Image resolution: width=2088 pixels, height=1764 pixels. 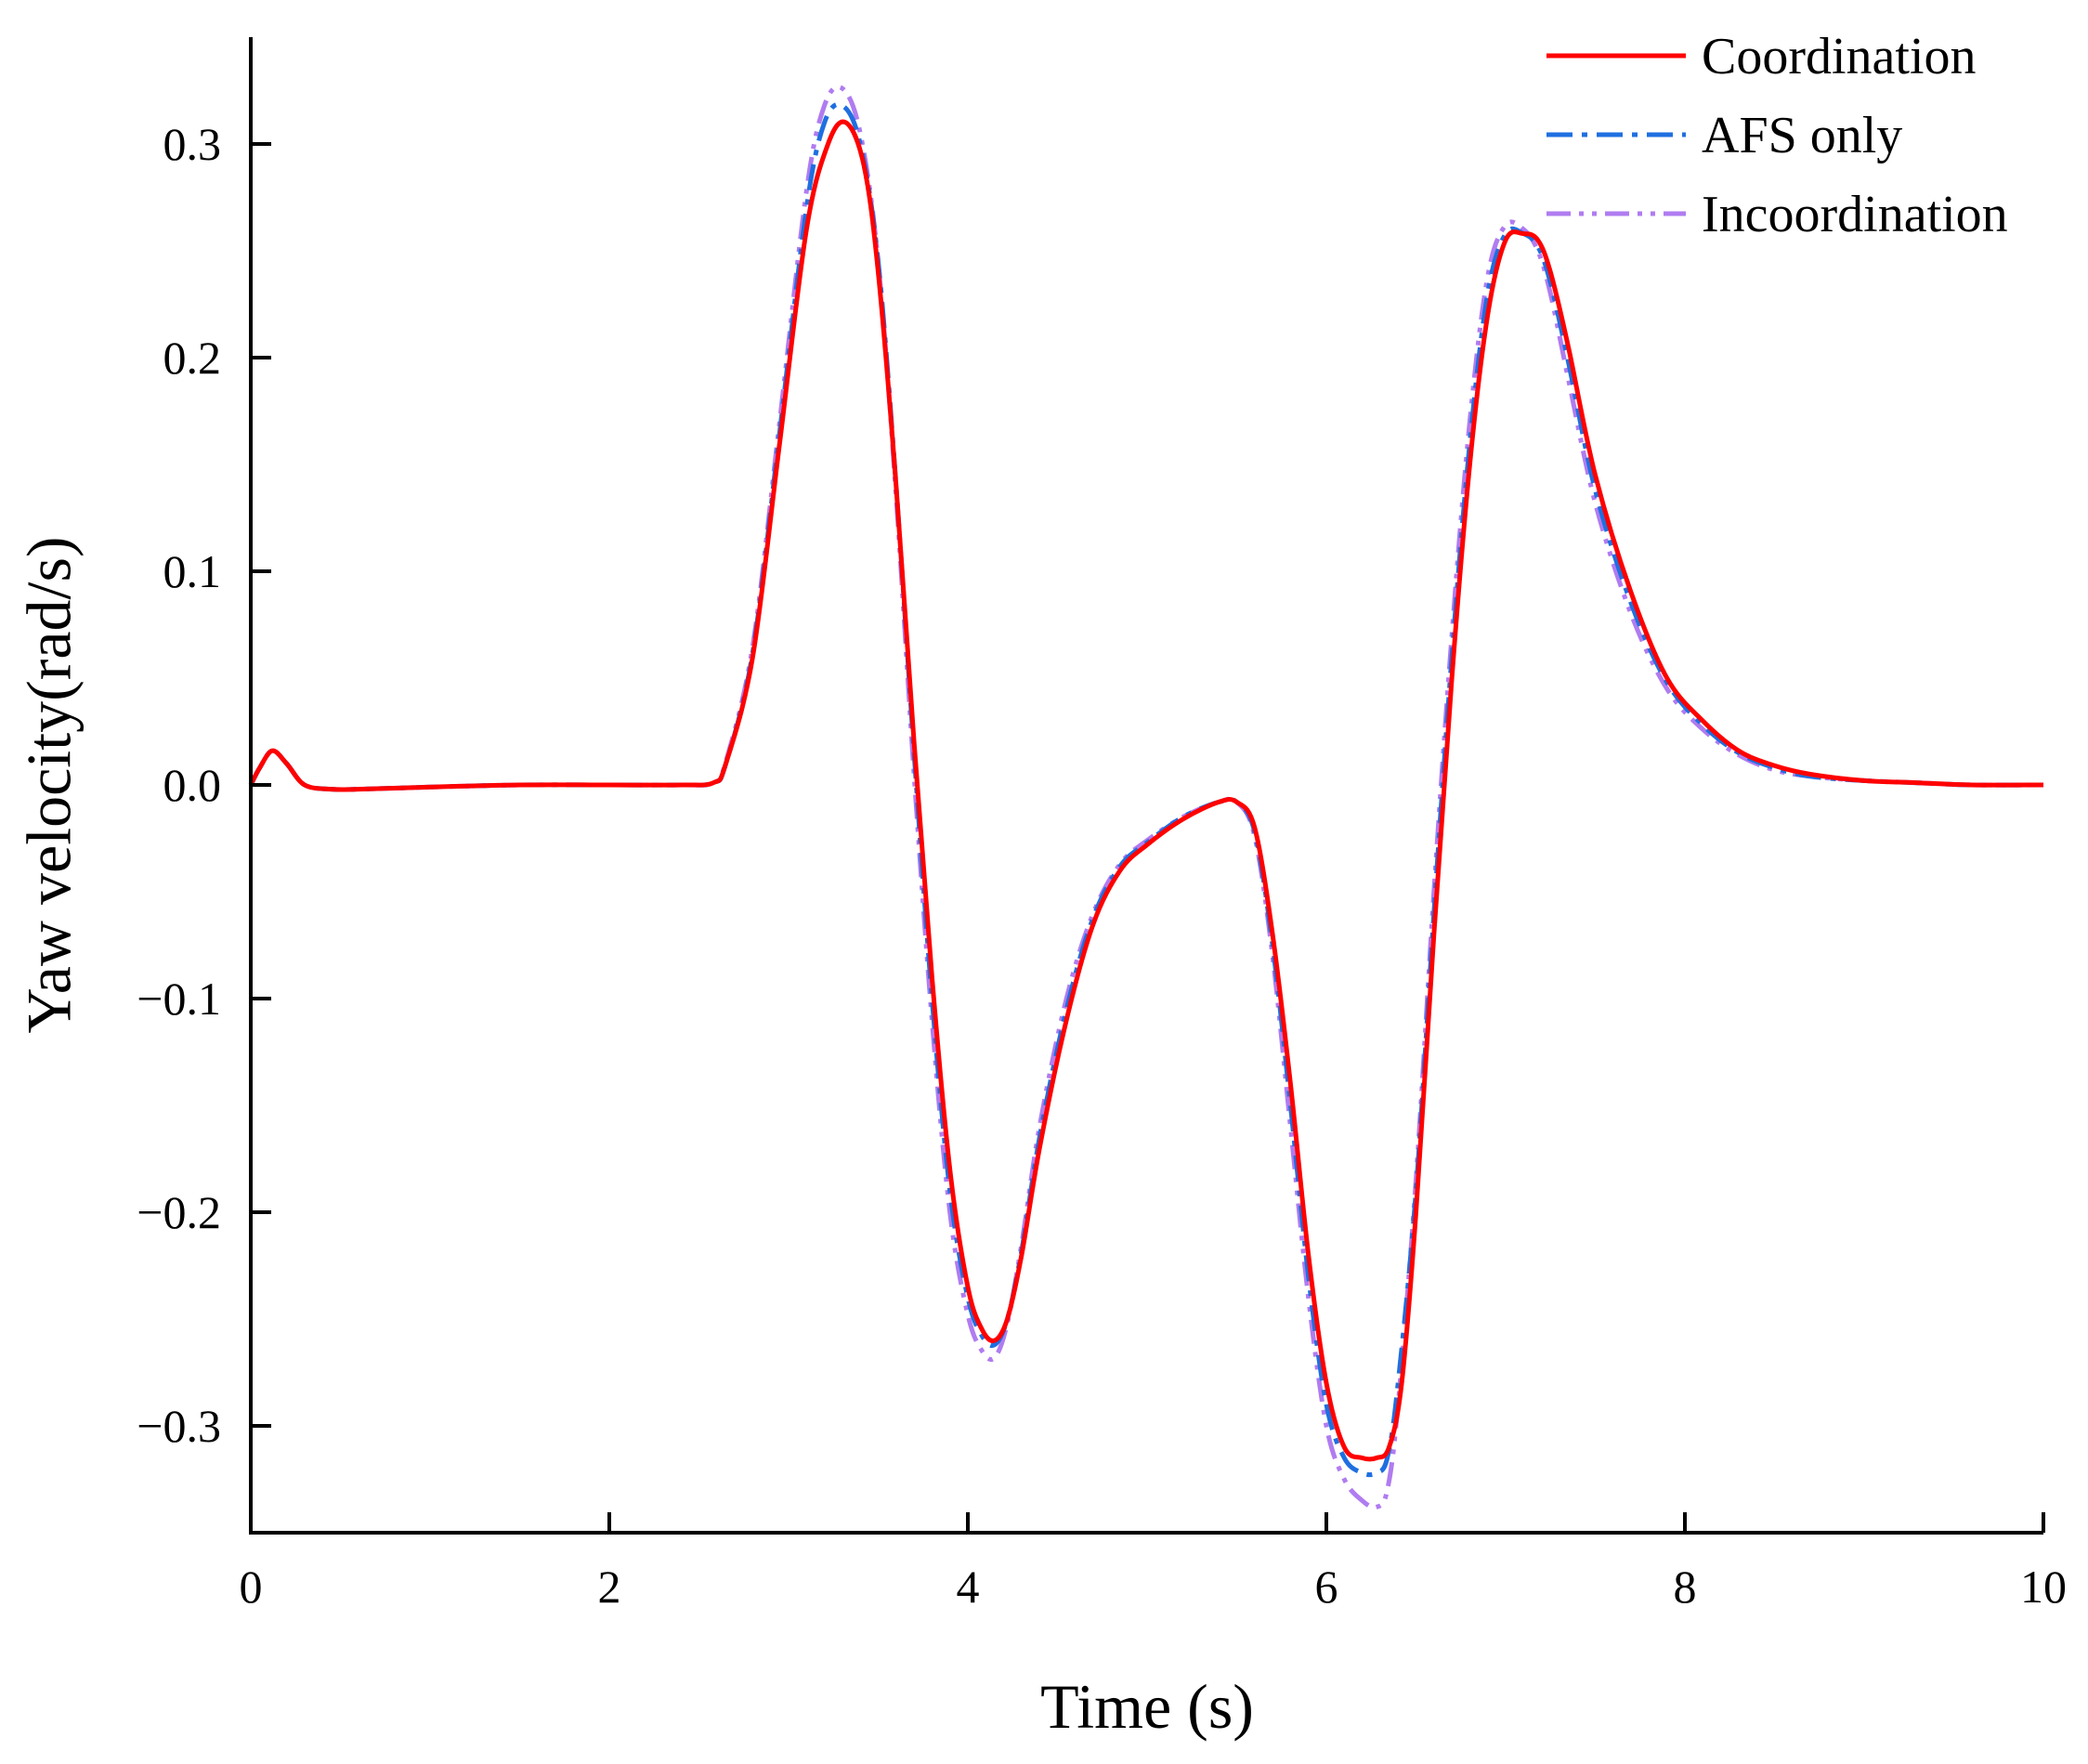 What do you see at coordinates (179, 999) in the screenshot?
I see `y-tick-label: −0.1` at bounding box center [179, 999].